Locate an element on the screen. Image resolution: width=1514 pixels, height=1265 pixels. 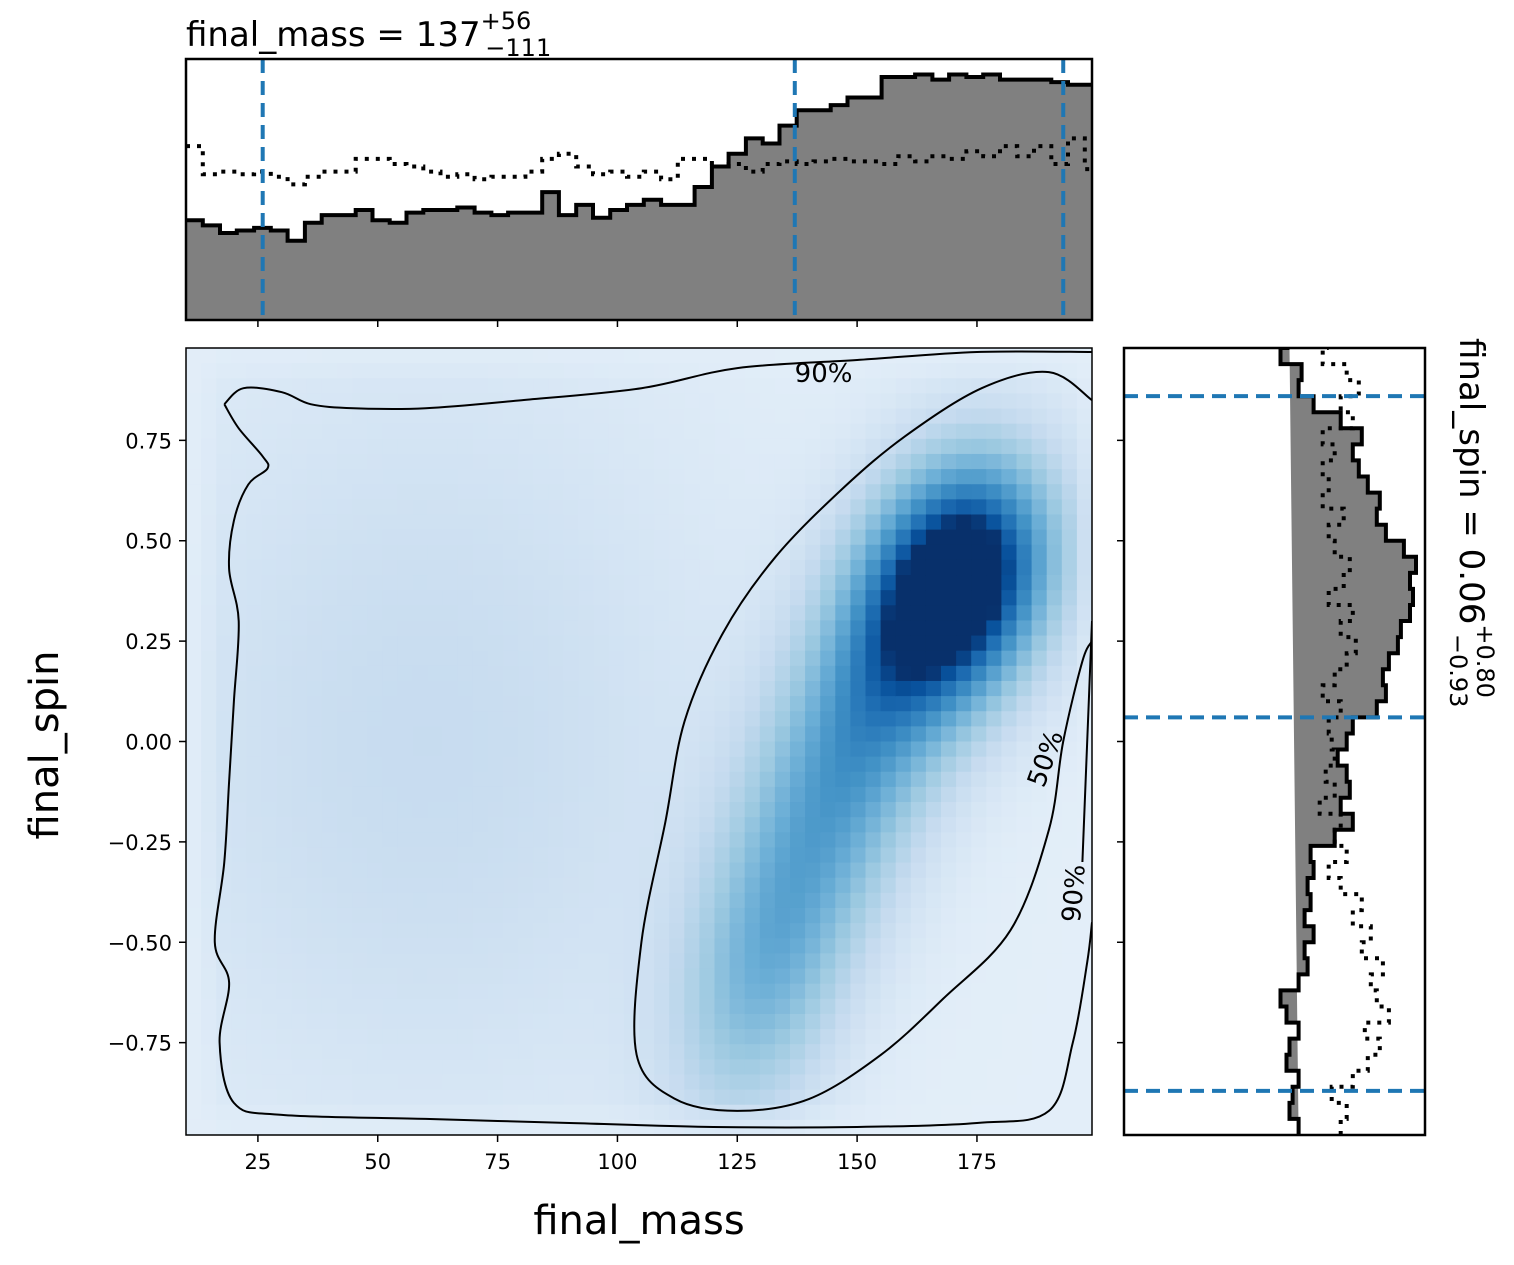
y-tick-label: −0.75 is located at coordinates (140, 1044).